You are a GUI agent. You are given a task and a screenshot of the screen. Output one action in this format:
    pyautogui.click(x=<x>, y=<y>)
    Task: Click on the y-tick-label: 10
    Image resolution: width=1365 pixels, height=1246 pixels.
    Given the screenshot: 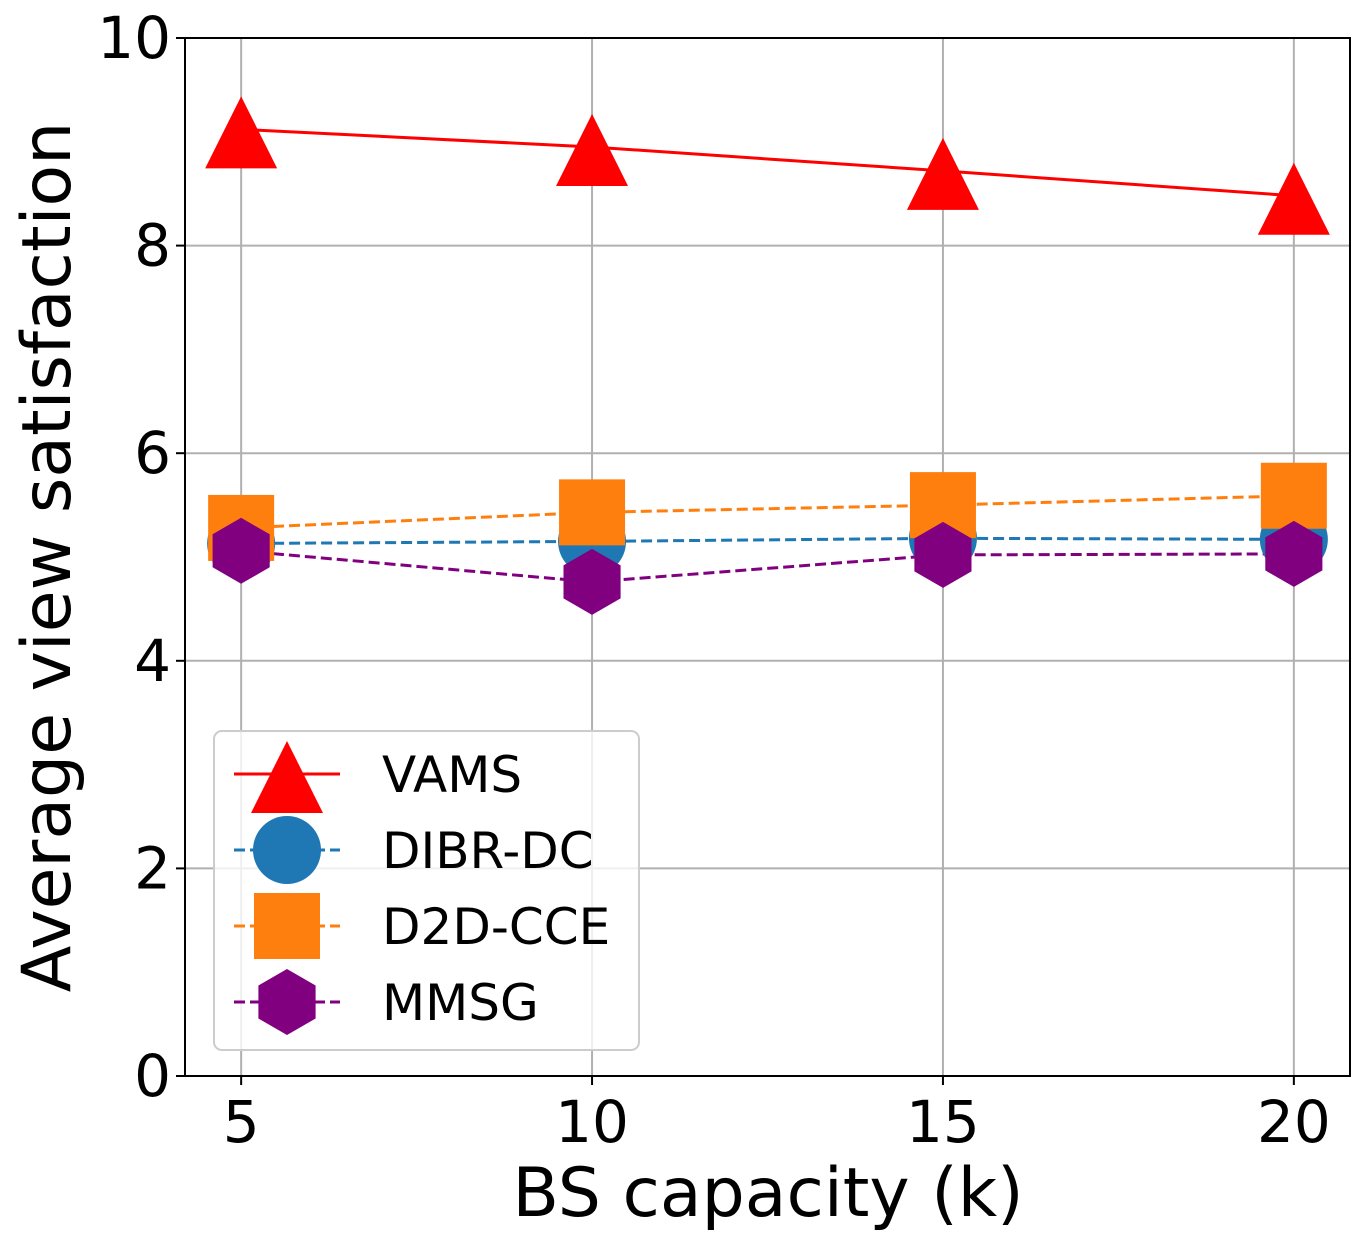 What is the action you would take?
    pyautogui.click(x=134, y=38)
    